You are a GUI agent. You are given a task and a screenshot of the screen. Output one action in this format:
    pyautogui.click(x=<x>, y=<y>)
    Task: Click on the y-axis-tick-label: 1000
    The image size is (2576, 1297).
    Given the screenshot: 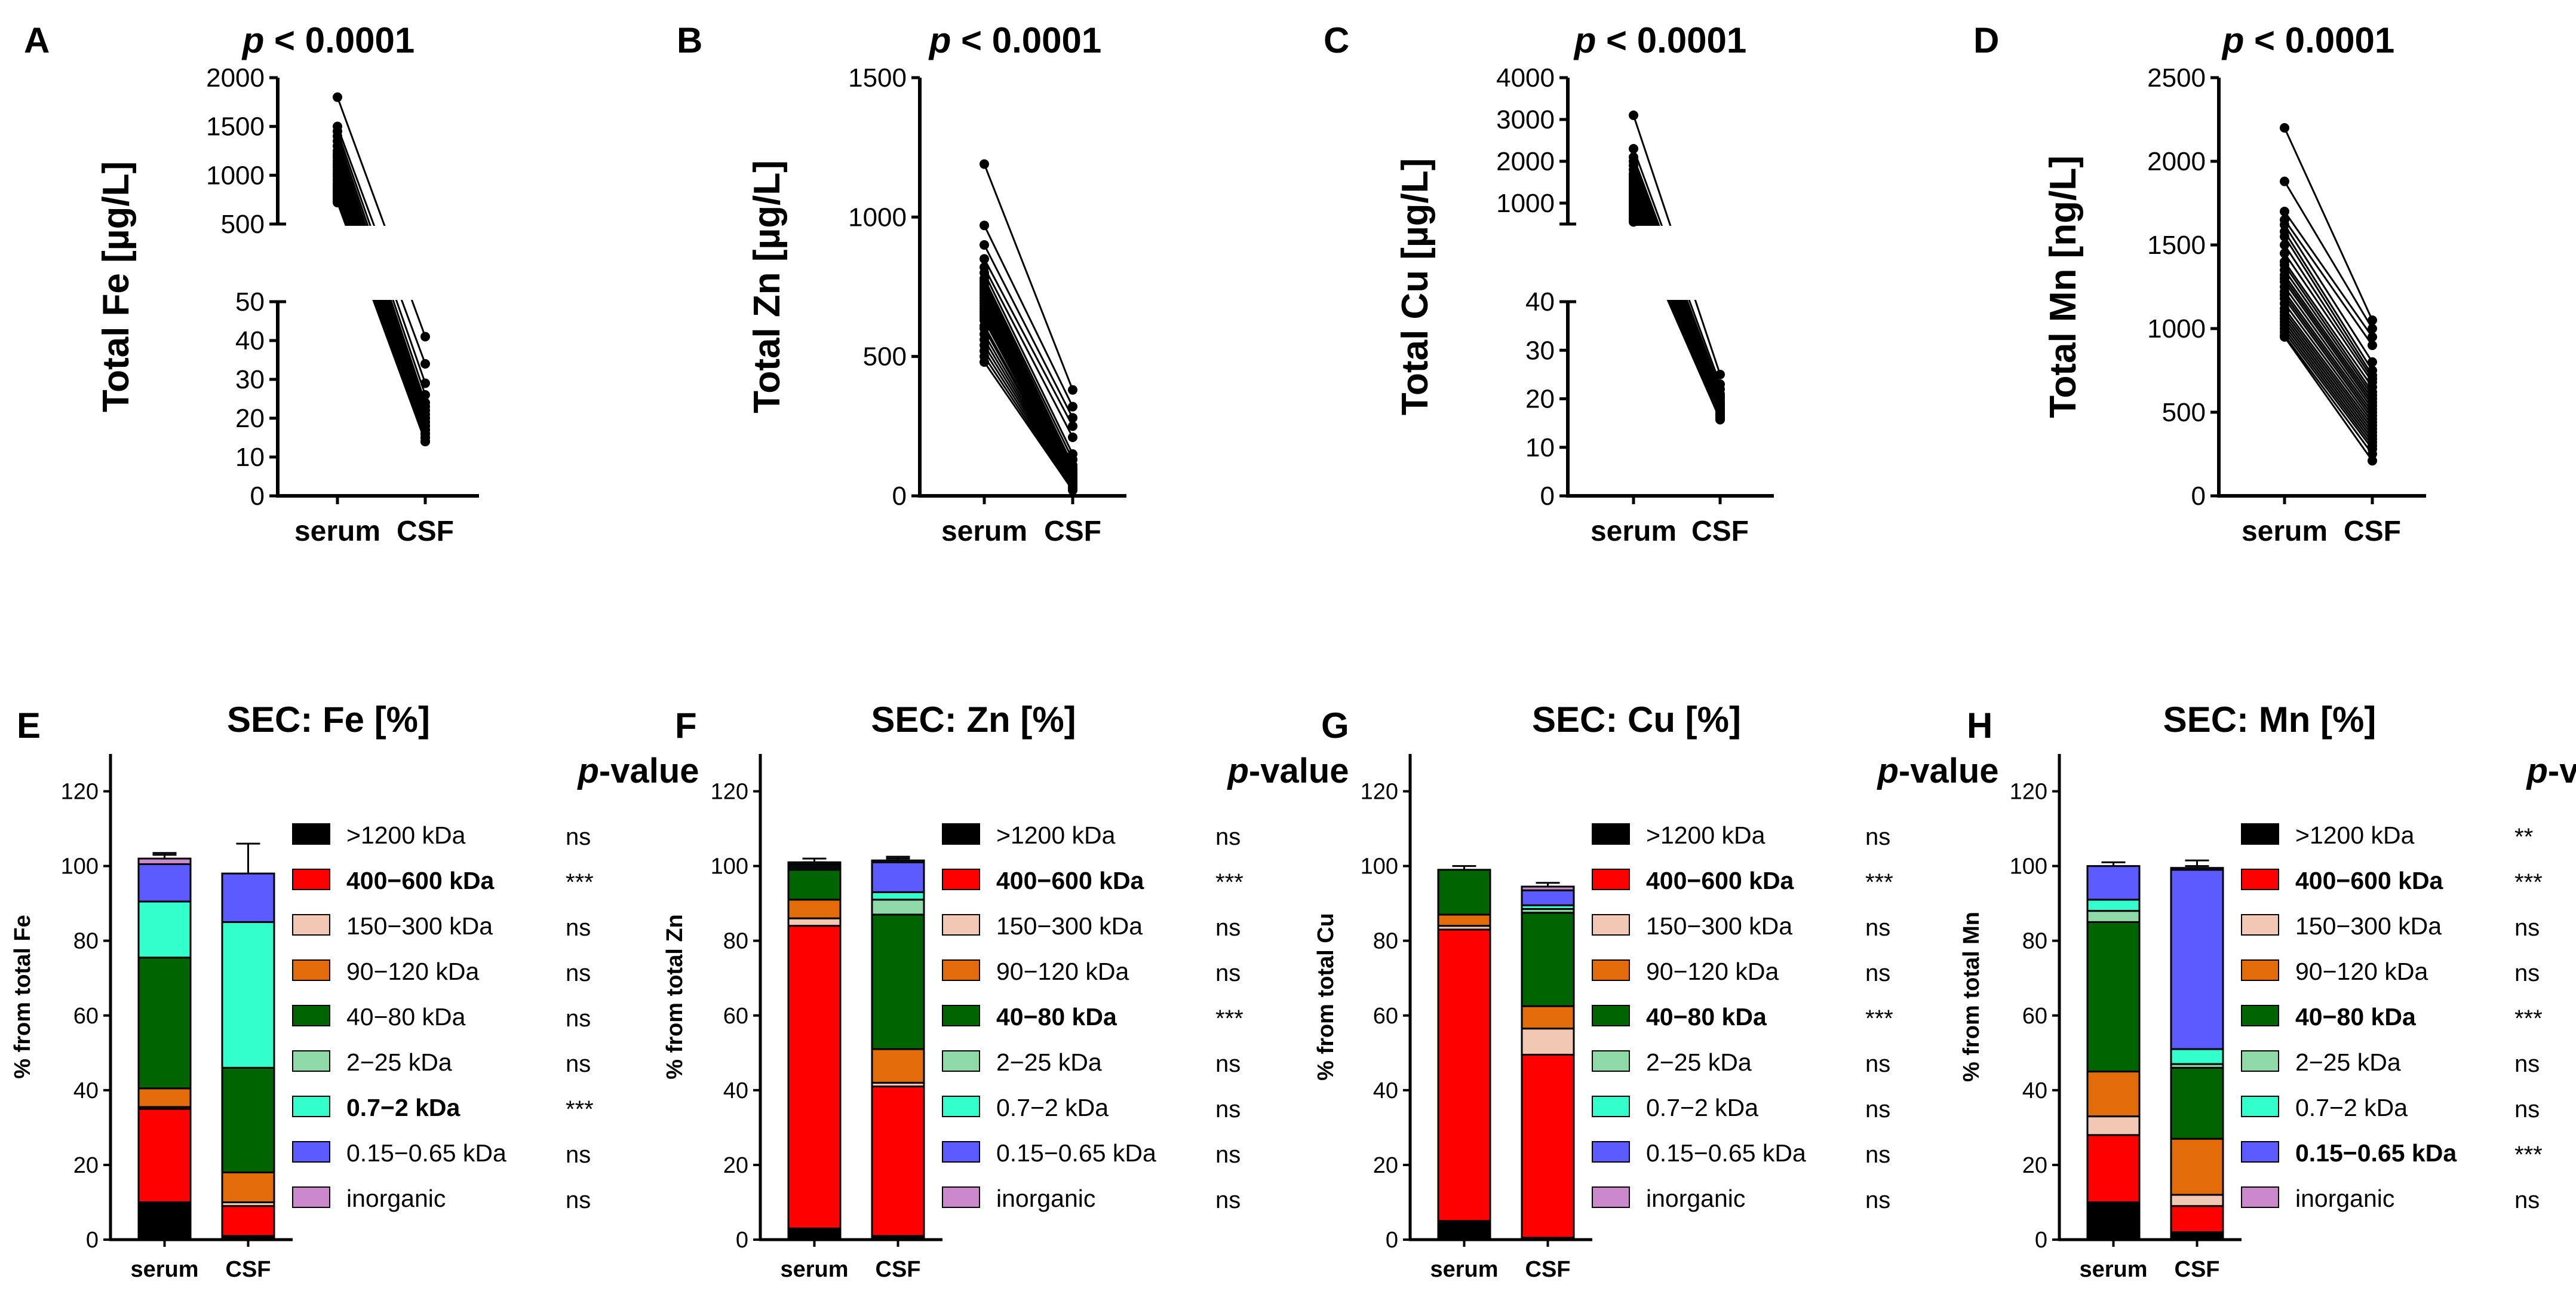 What is the action you would take?
    pyautogui.click(x=2176, y=329)
    